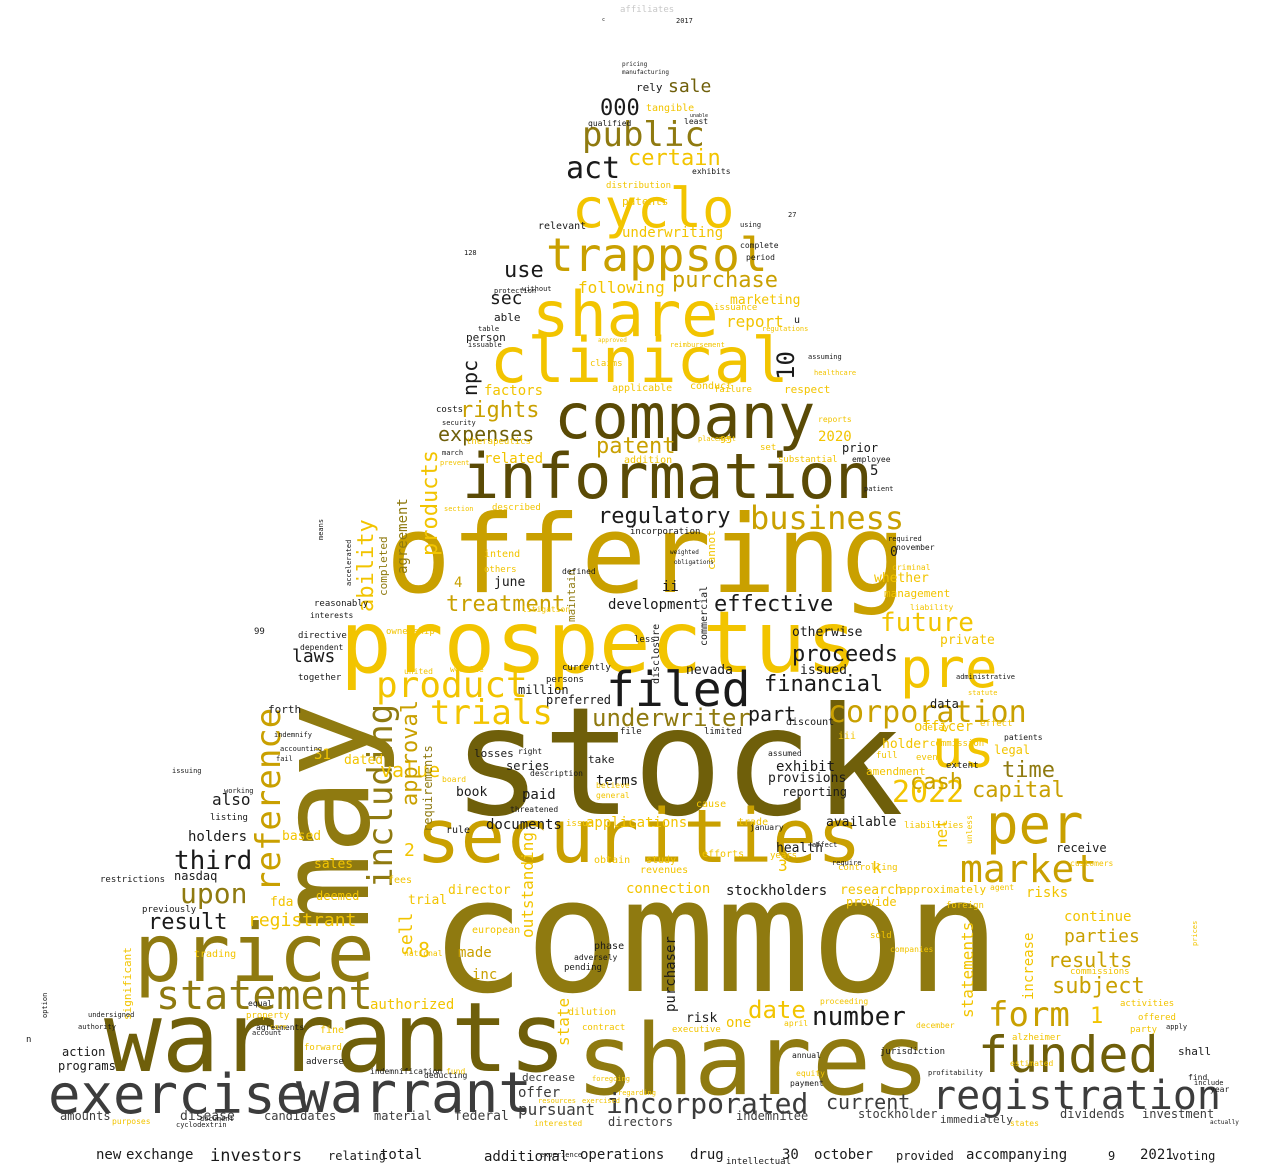  Describe the element at coordinates (207, 1116) in the screenshot. I see `word: disease` at that location.